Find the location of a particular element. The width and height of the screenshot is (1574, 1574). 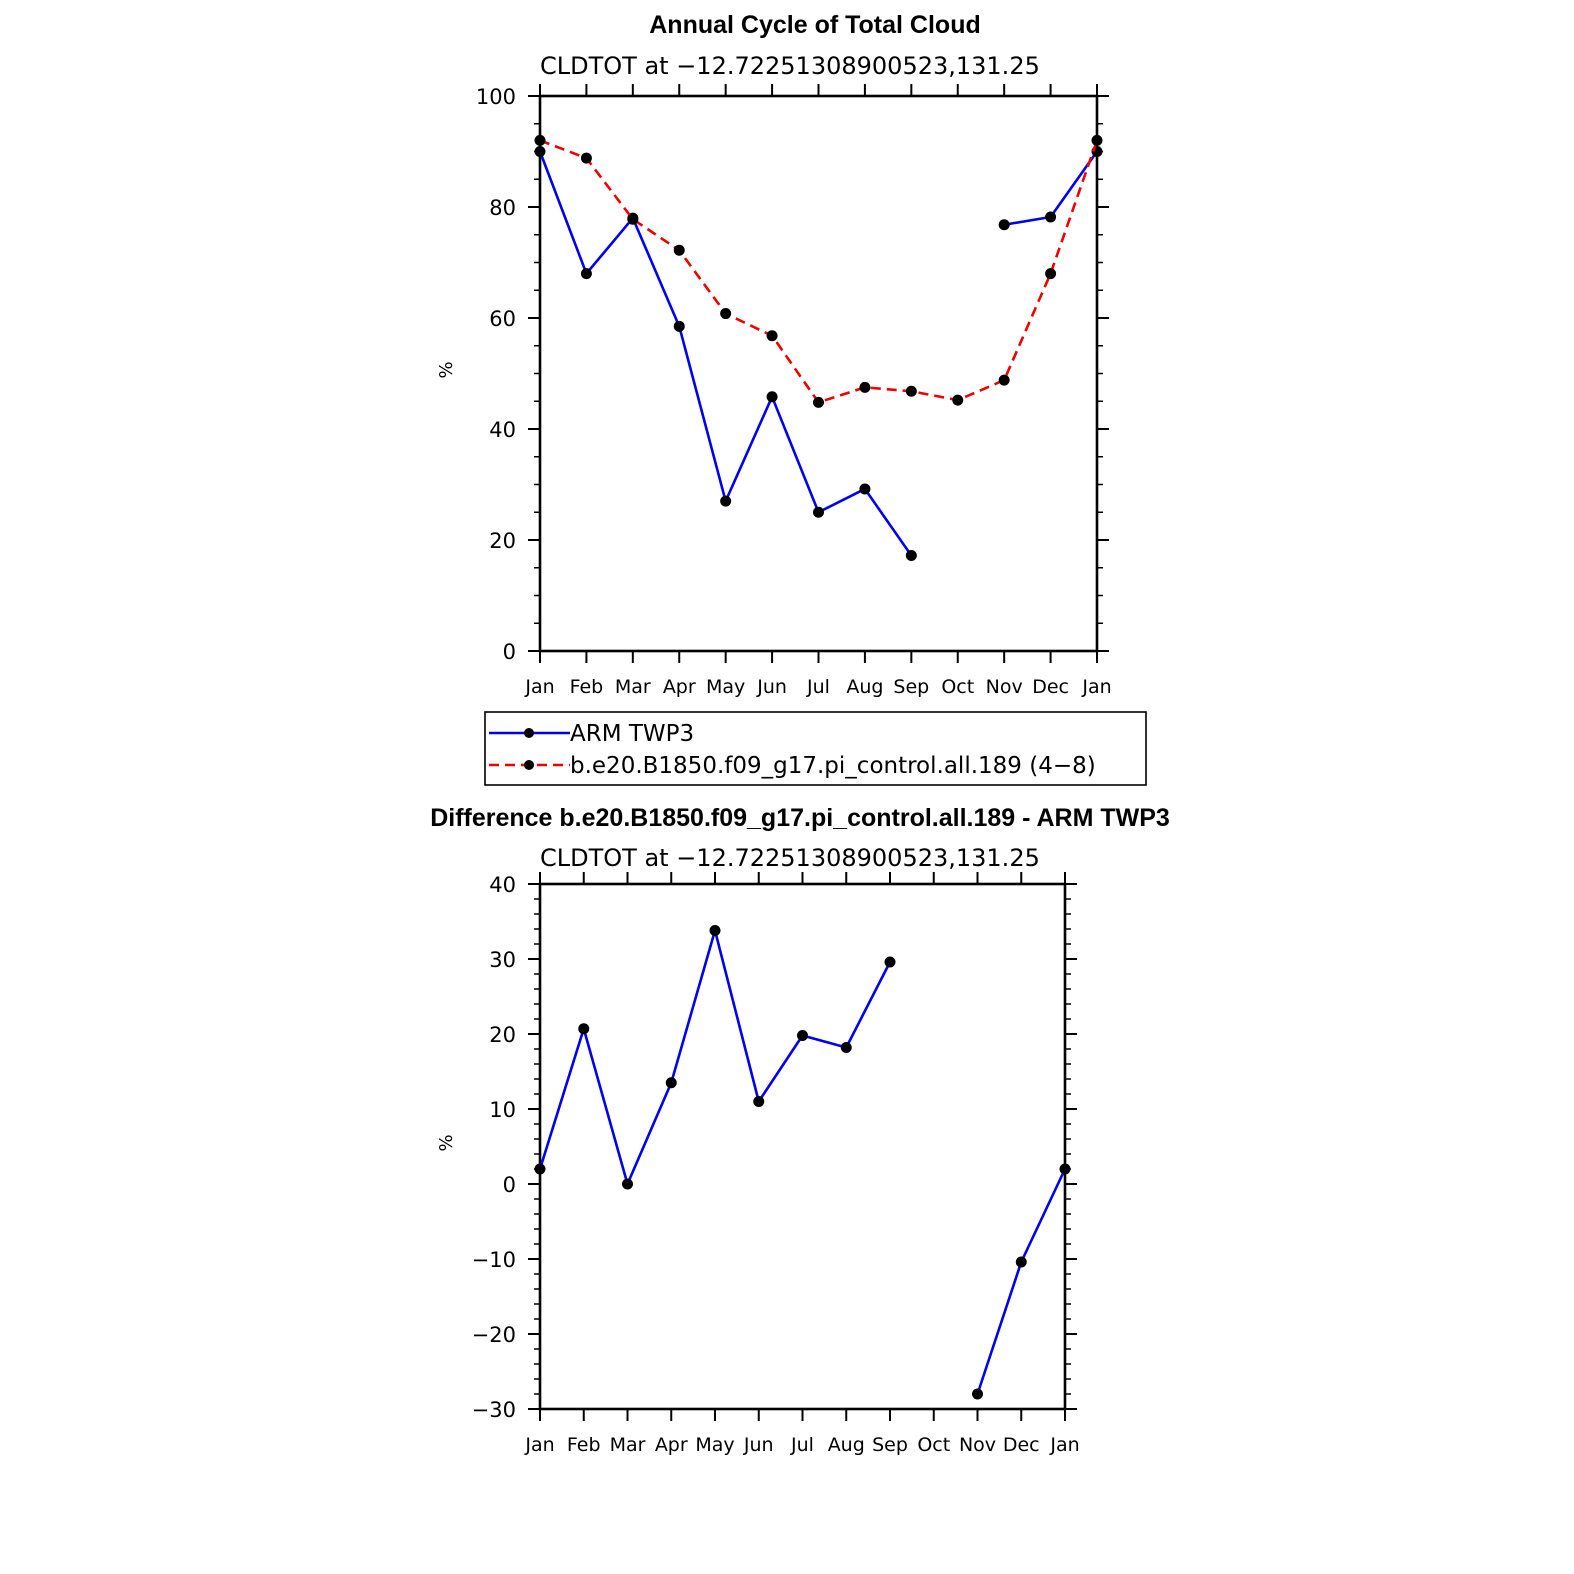

y-tick-label: −20 is located at coordinates (494, 1335).